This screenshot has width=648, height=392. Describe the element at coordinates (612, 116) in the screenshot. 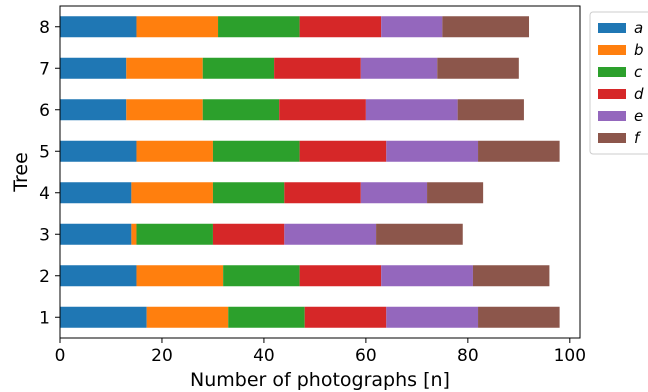

I see `legend-swatch-e` at that location.